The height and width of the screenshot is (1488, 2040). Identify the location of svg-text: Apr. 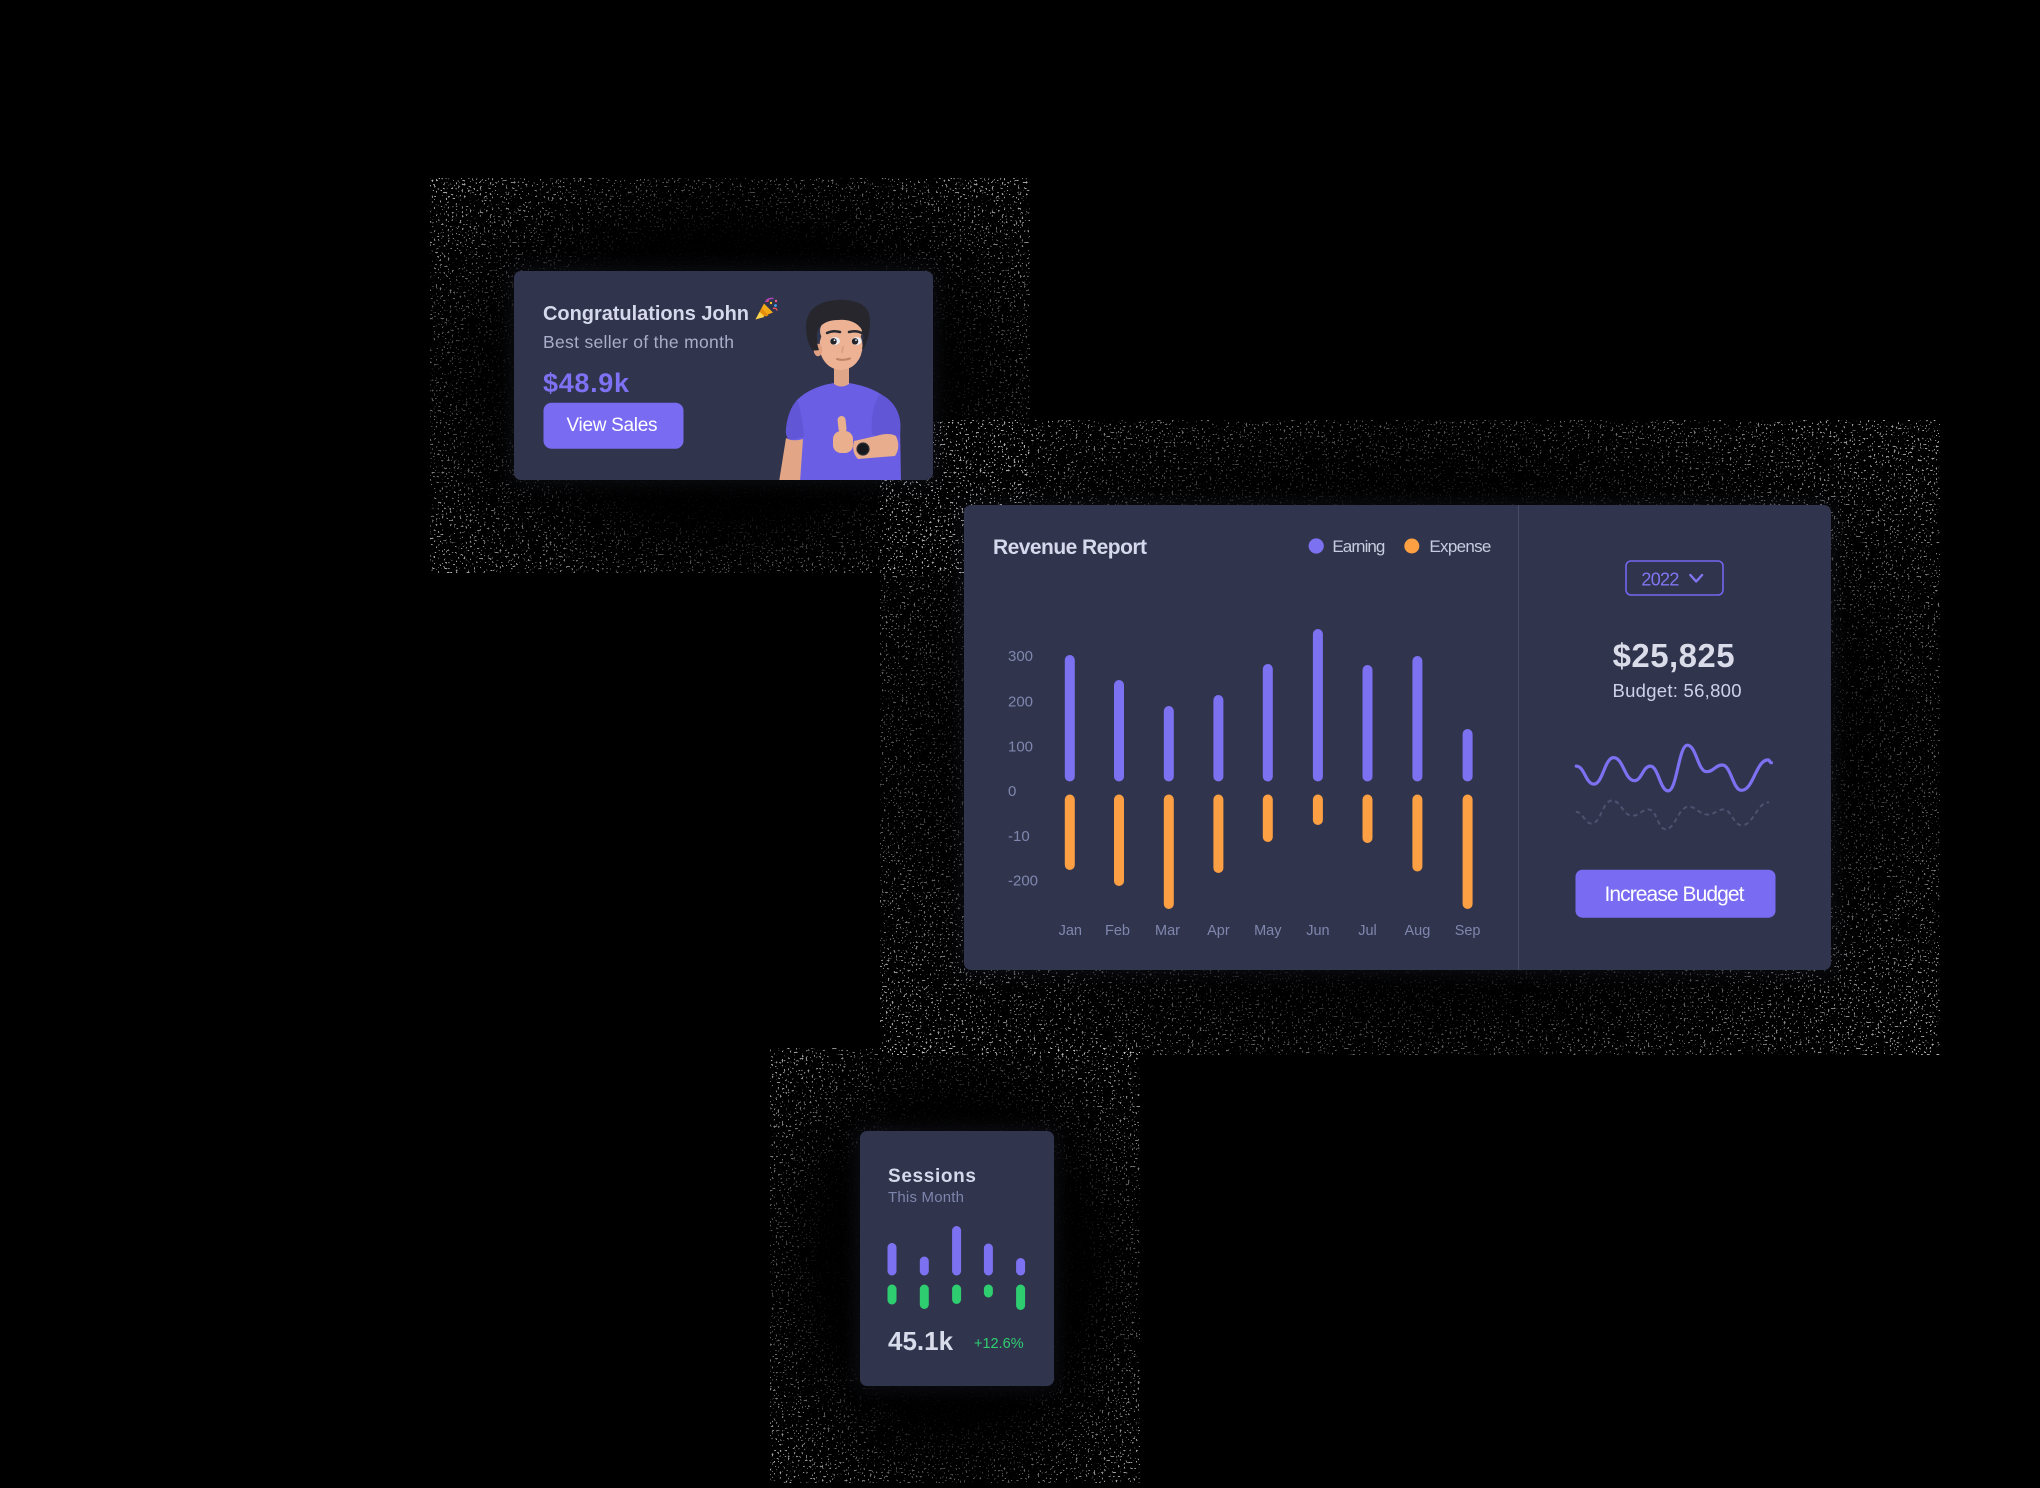
(1218, 931).